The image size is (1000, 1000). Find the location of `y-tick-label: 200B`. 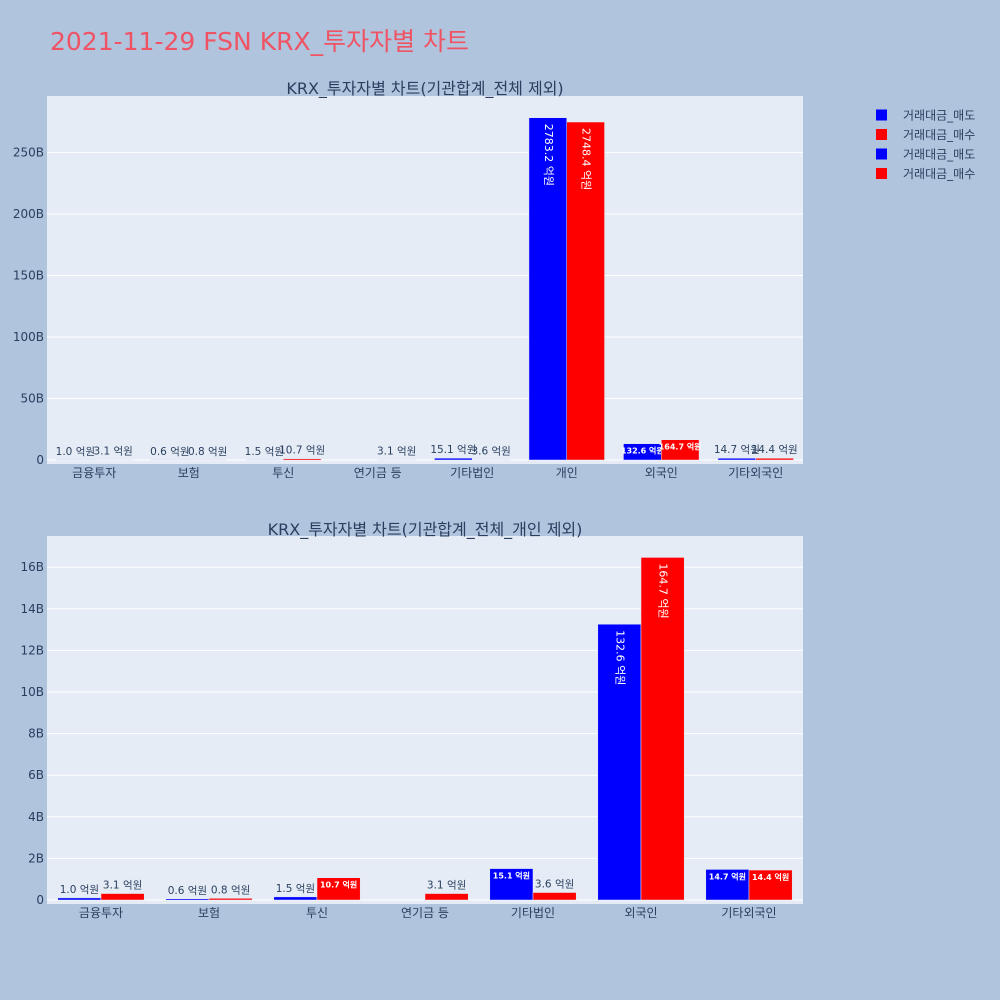

y-tick-label: 200B is located at coordinates (28, 214).